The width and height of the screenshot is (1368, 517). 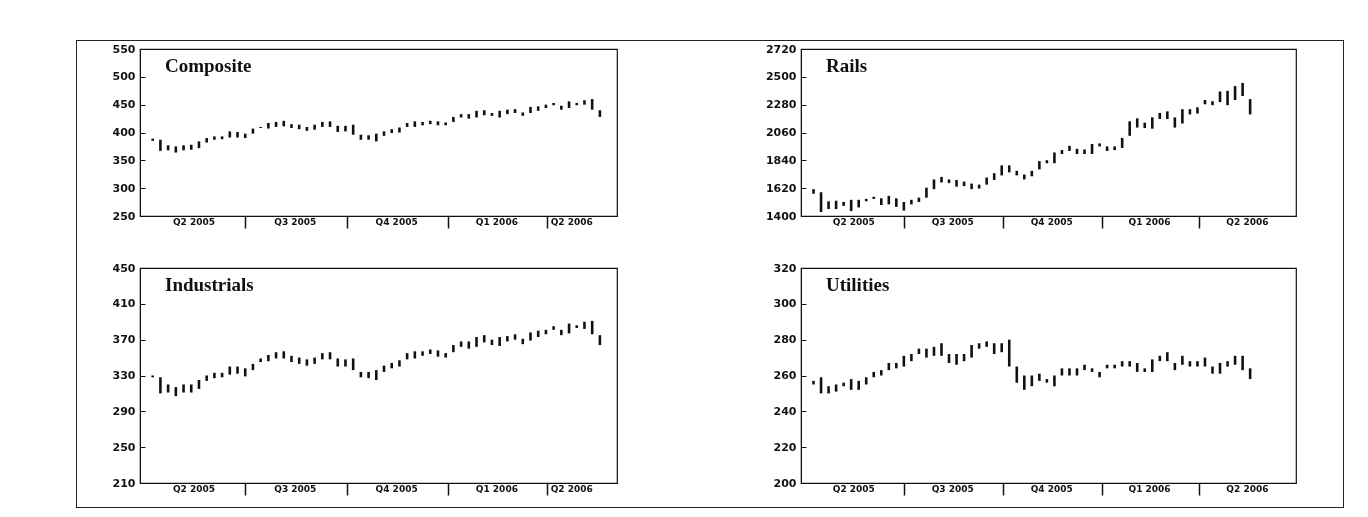 I want to click on chart-title: Composite, so click(x=208, y=65).